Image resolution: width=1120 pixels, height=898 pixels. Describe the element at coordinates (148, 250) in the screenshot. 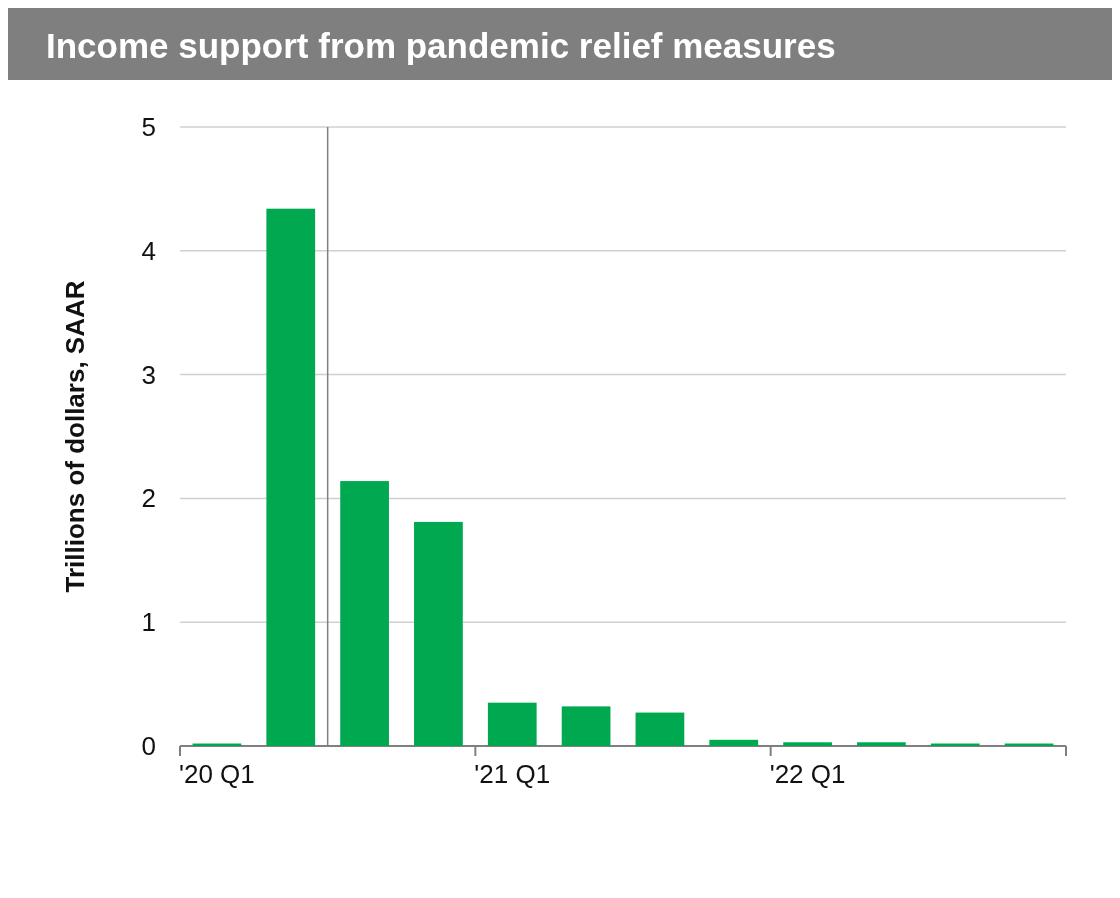

I see `y-tick-label: 4` at that location.